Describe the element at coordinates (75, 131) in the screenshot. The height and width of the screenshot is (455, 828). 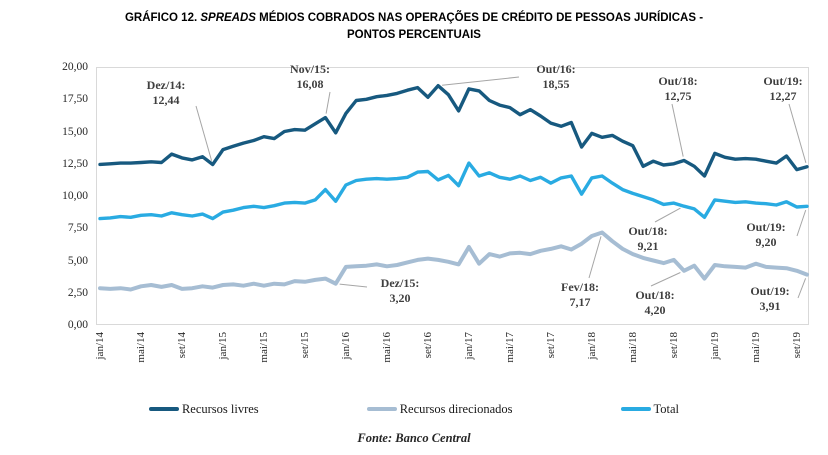
I see `y-tick-label: 15,00` at that location.